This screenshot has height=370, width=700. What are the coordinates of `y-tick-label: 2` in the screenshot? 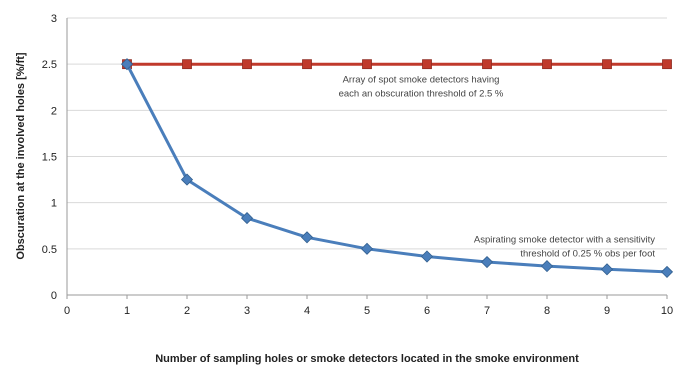 It's located at (54, 111).